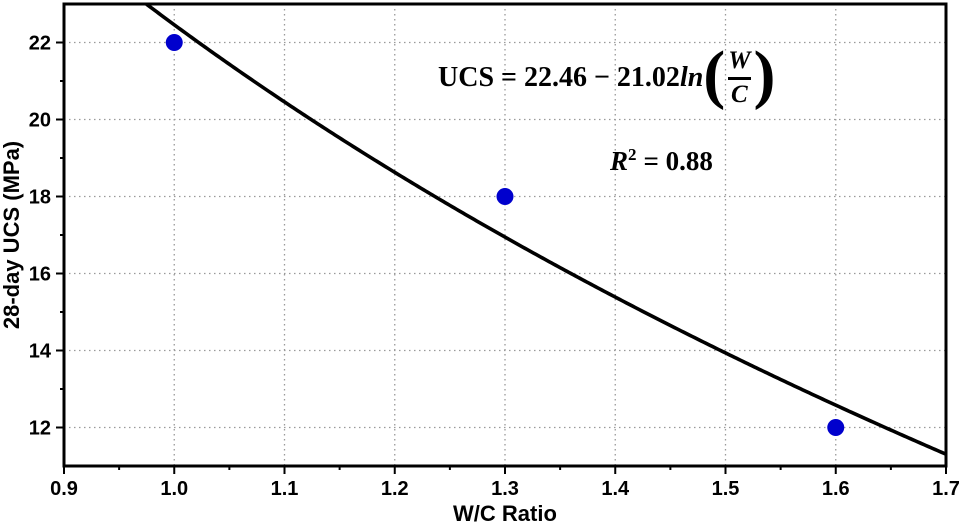 Image resolution: width=965 pixels, height=528 pixels. What do you see at coordinates (12, 235) in the screenshot?
I see `y-axis-label: 28-day UCS (MPa)` at bounding box center [12, 235].